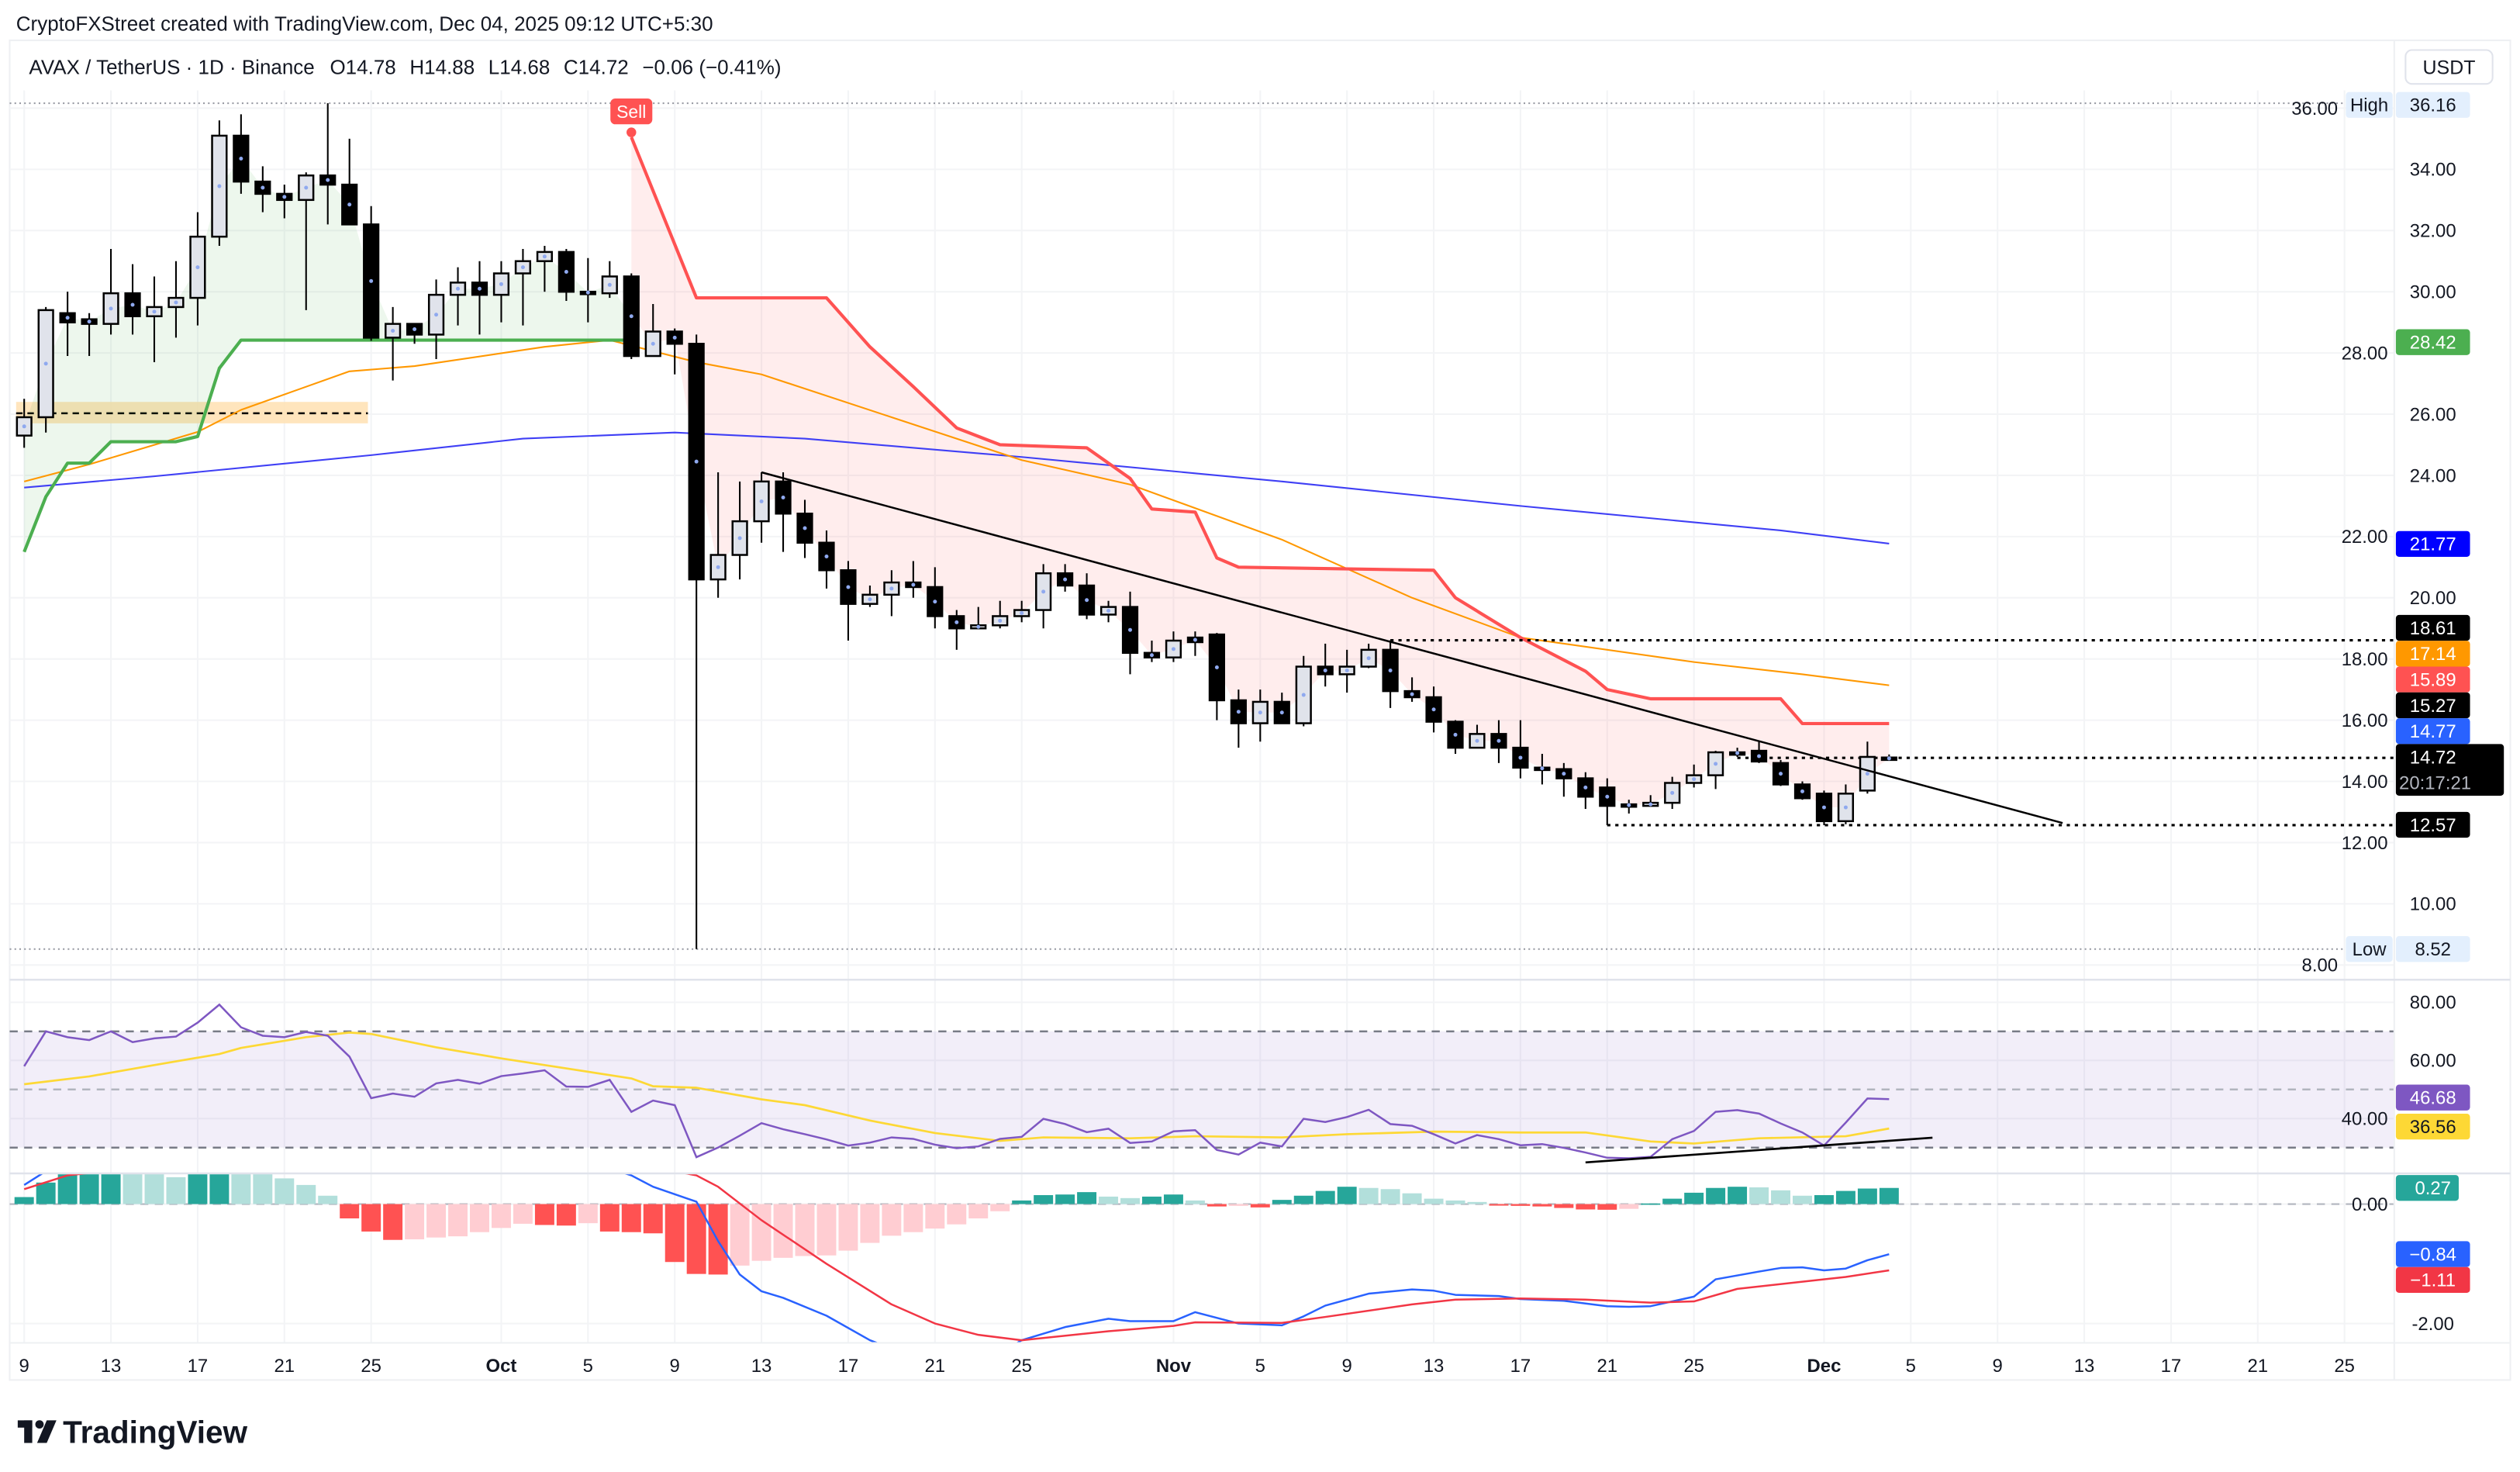 The height and width of the screenshot is (1472, 2520). What do you see at coordinates (957, 1088) in the screenshot?
I see `rsi-ma-line` at bounding box center [957, 1088].